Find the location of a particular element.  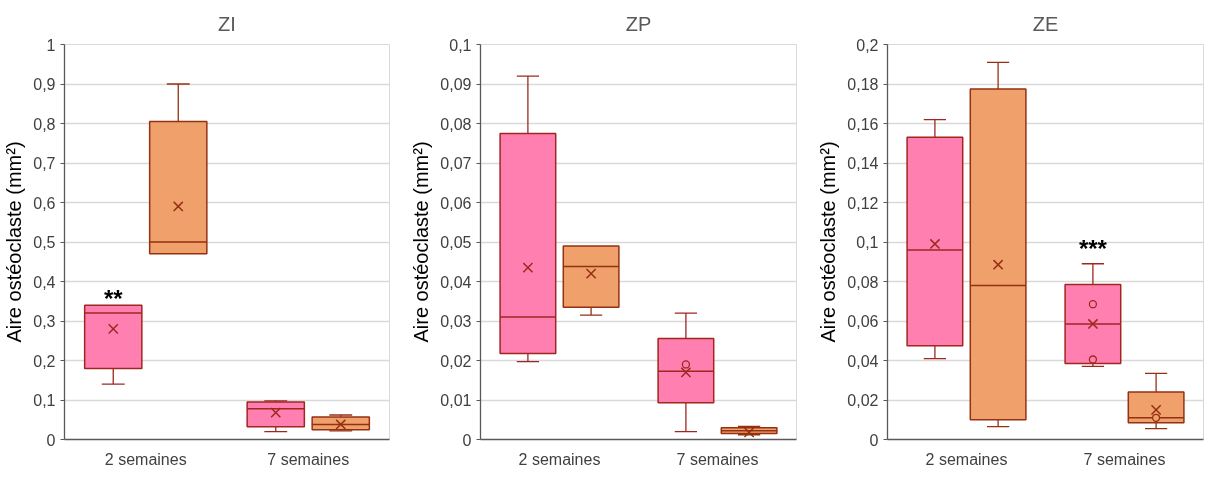

y-tick-label: 0,4 is located at coordinates (44, 282).